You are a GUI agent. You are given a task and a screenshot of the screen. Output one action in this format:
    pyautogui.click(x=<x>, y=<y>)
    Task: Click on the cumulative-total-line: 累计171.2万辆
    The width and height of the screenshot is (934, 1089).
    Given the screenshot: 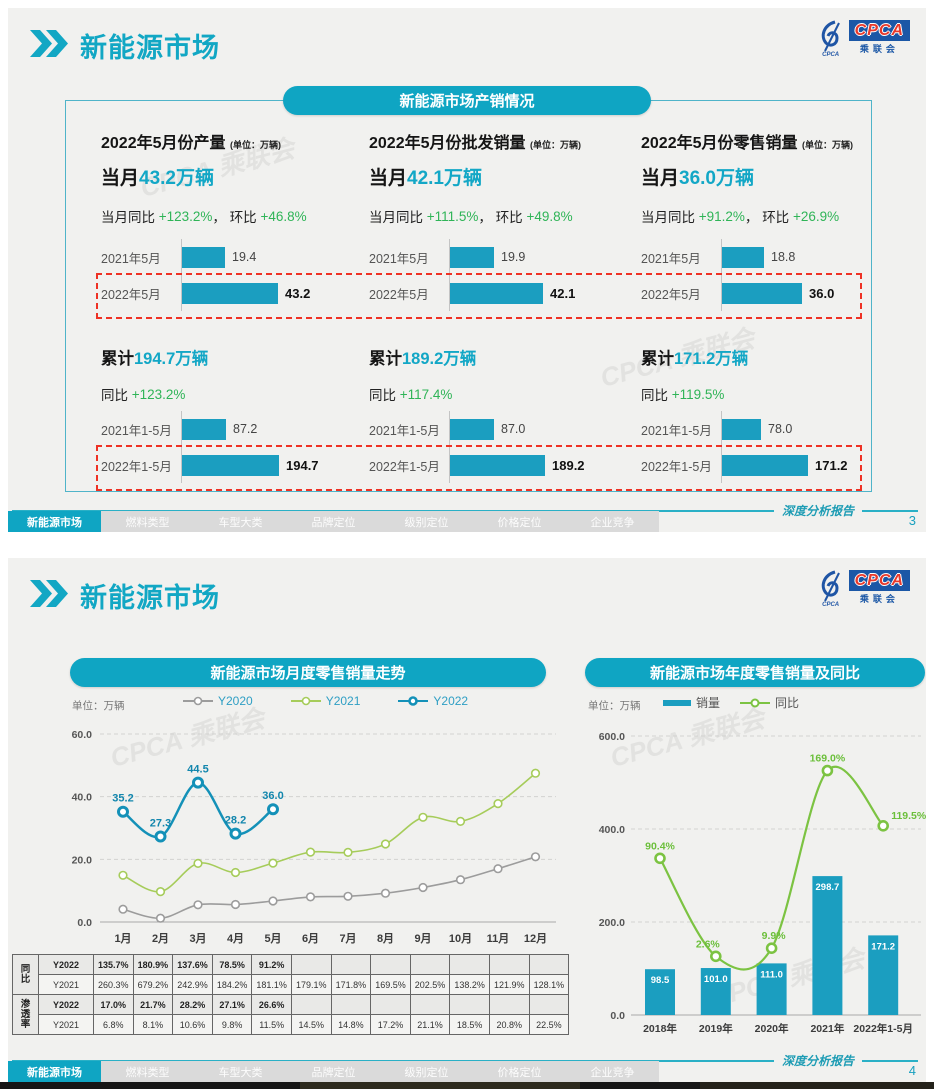 What is the action you would take?
    pyautogui.click(x=772, y=361)
    